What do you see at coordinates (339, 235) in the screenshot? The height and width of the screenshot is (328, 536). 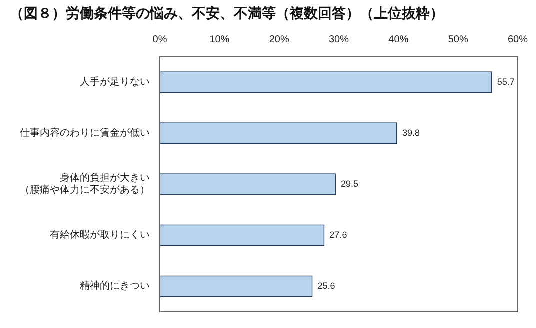 I see `data-label: 27.6` at bounding box center [339, 235].